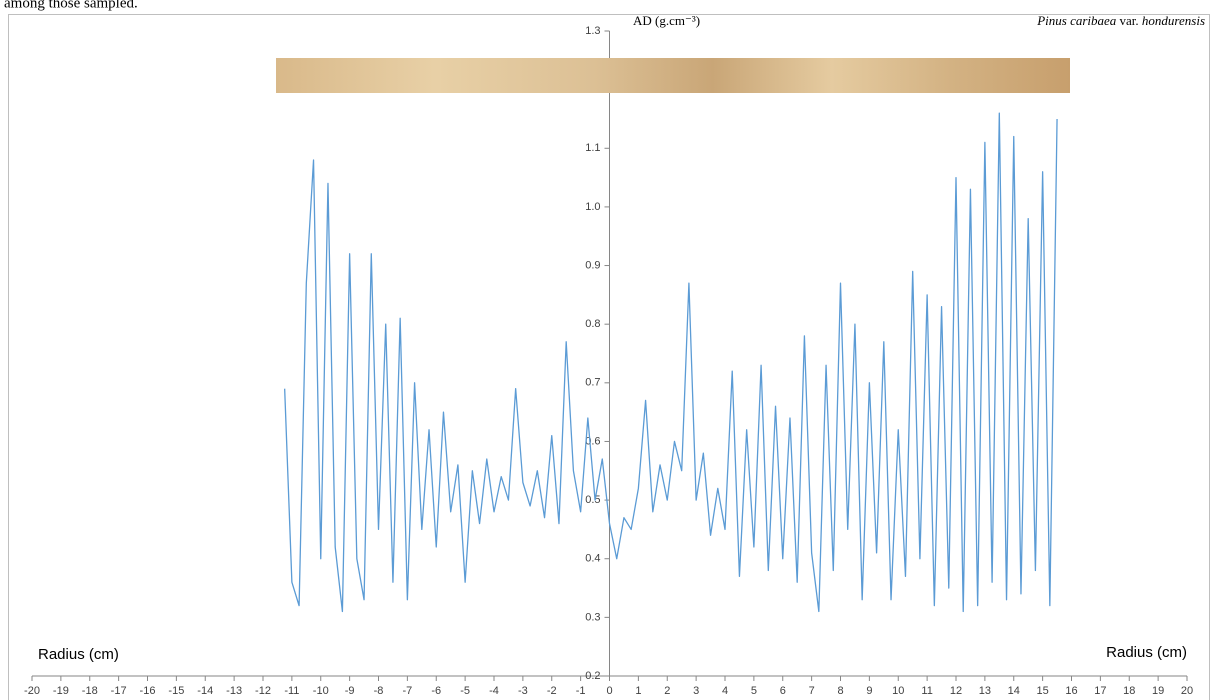 The width and height of the screenshot is (1213, 700). What do you see at coordinates (754, 691) in the screenshot?
I see `x-tick-label: 5` at bounding box center [754, 691].